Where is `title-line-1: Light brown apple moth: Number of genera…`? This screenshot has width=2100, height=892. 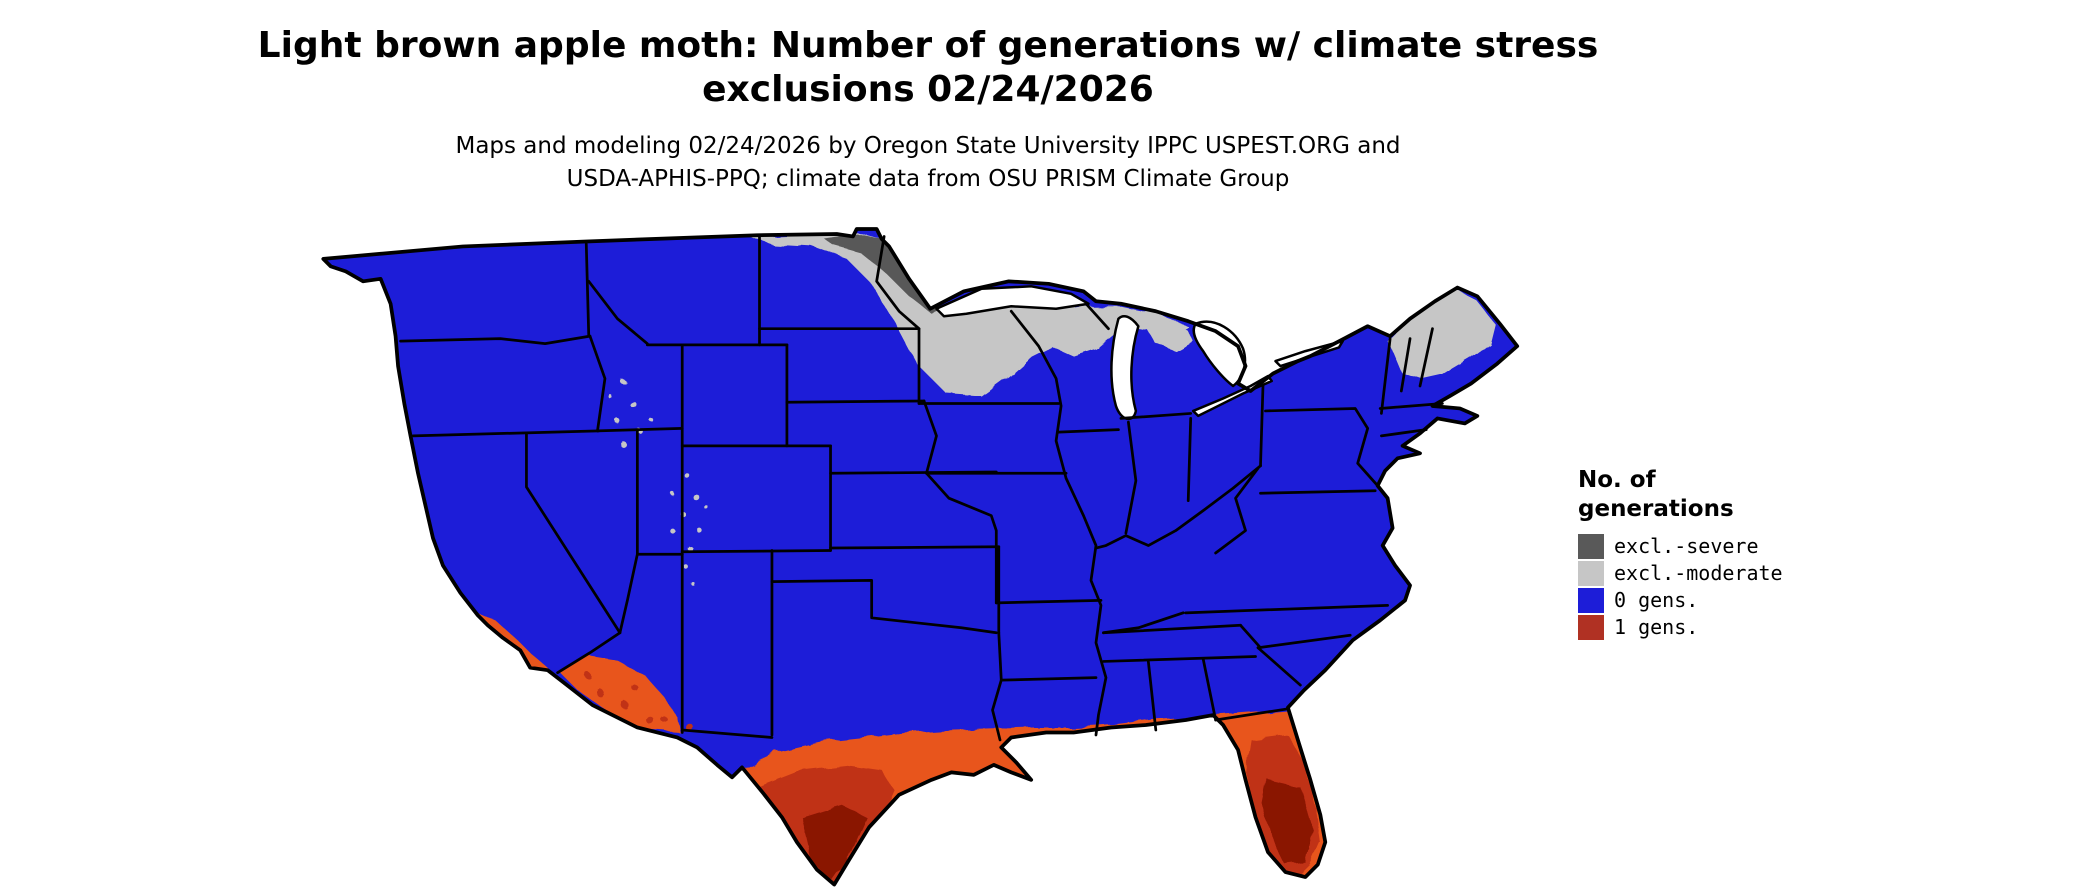
title-line-1: Light brown apple moth: Number of genera… is located at coordinates (928, 45).